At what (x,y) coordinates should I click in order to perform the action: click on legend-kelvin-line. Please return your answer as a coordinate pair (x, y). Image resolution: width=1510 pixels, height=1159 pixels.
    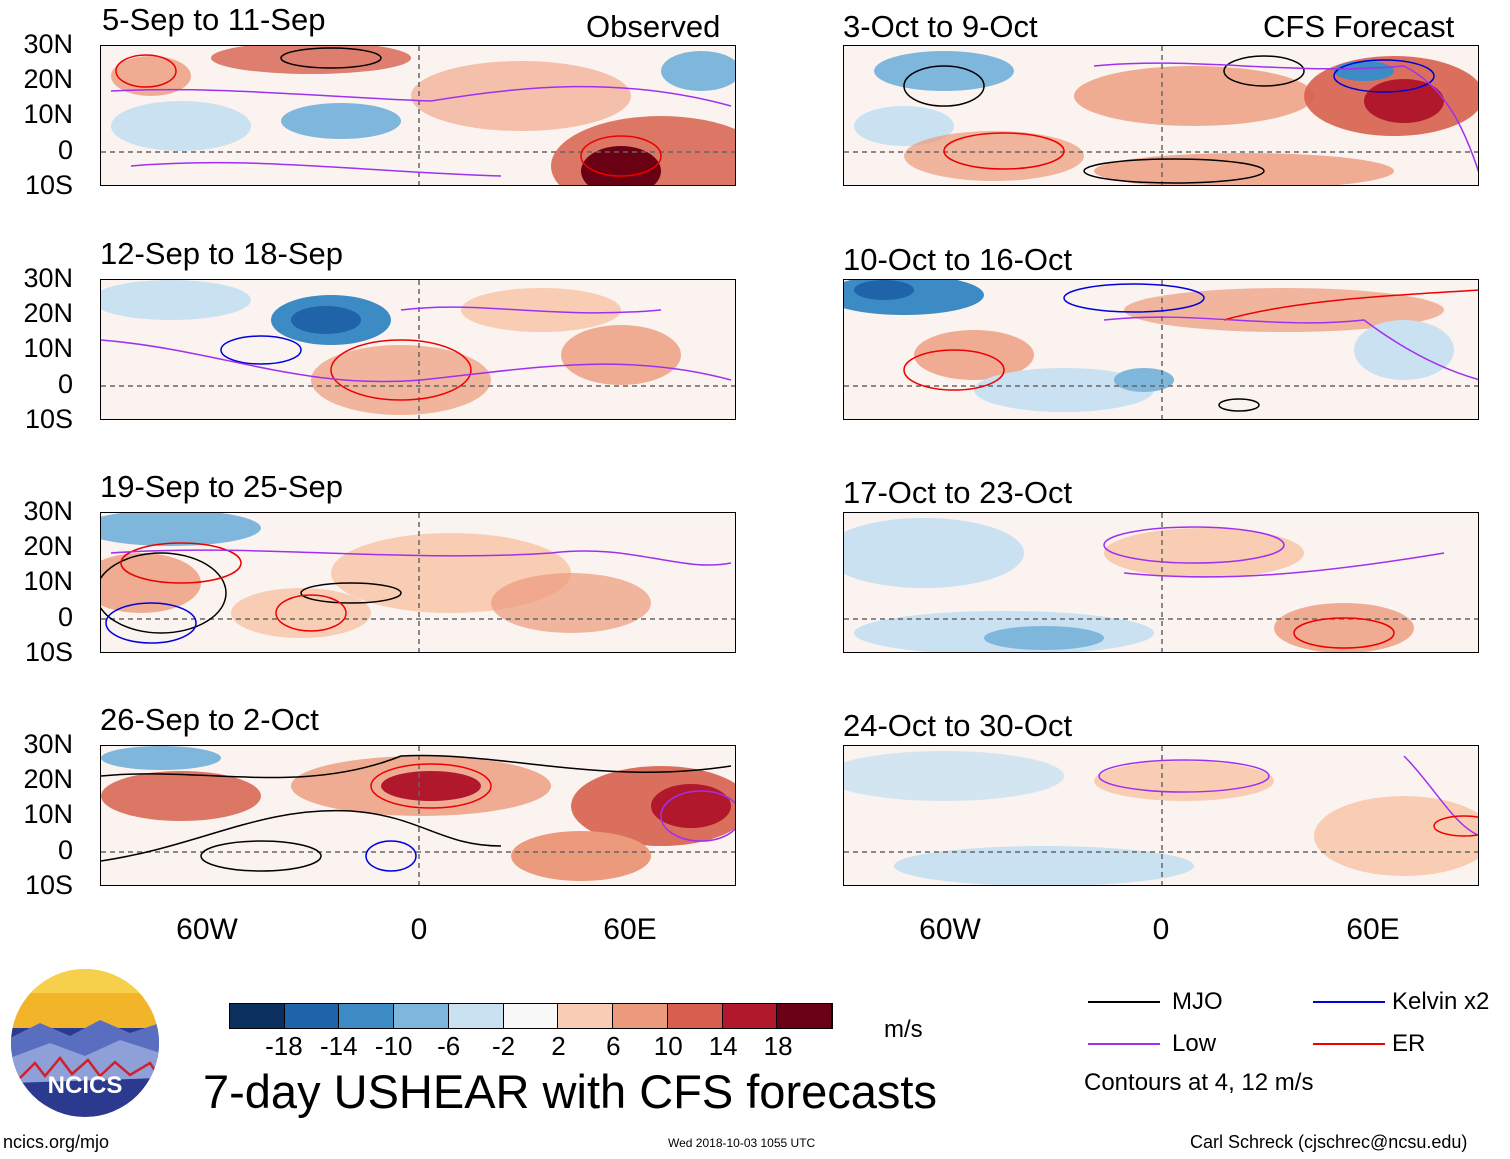
    Looking at the image, I should click on (1349, 1002).